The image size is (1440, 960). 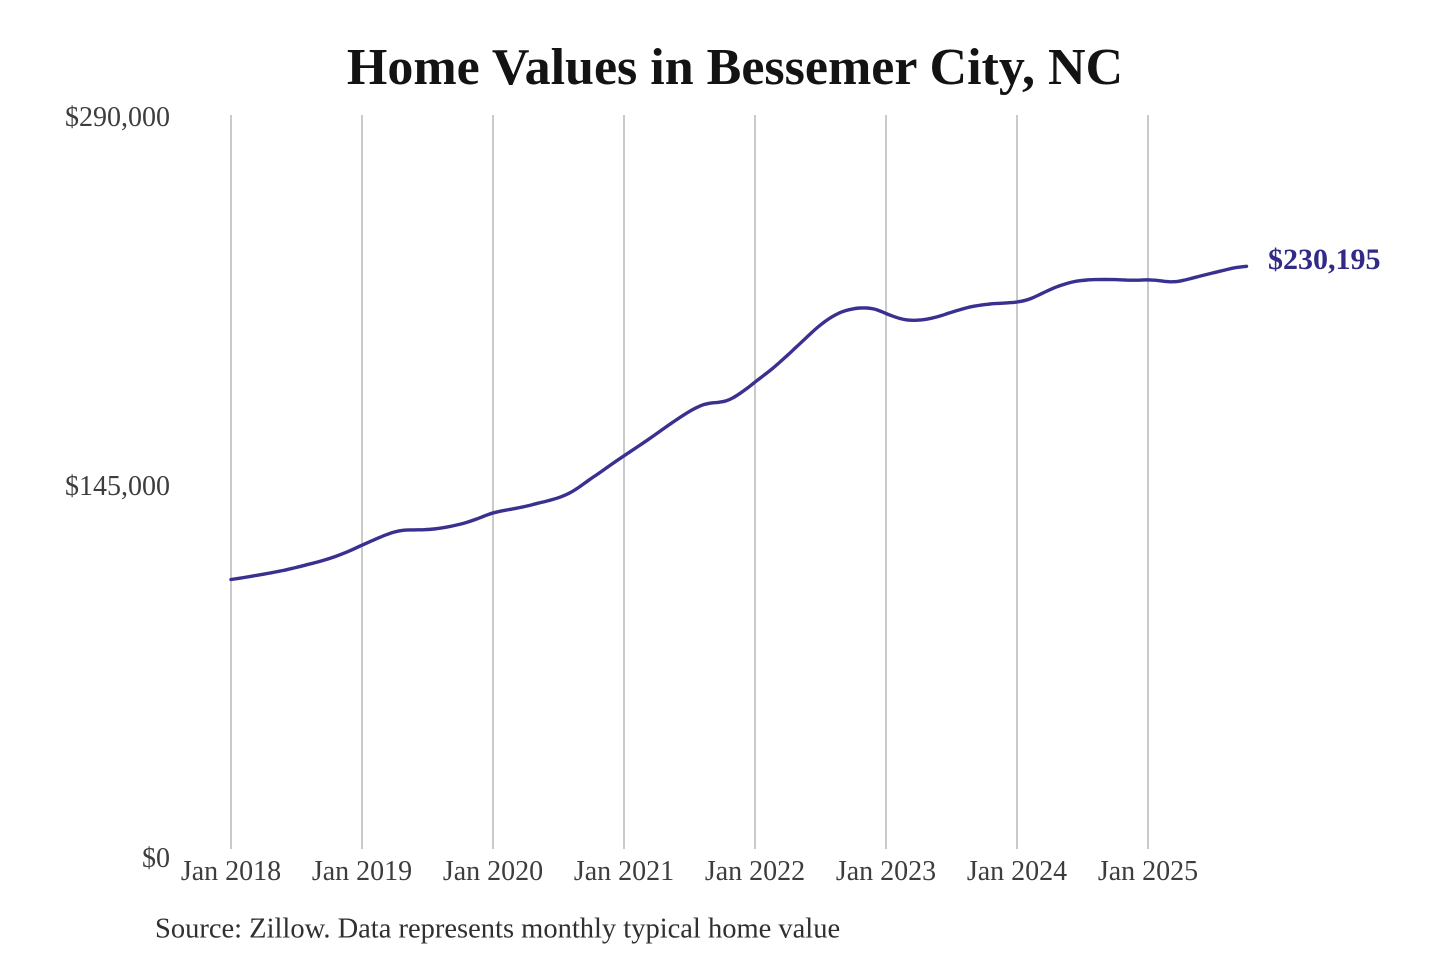 I want to click on svg-text: Jan 2019, so click(x=362, y=871).